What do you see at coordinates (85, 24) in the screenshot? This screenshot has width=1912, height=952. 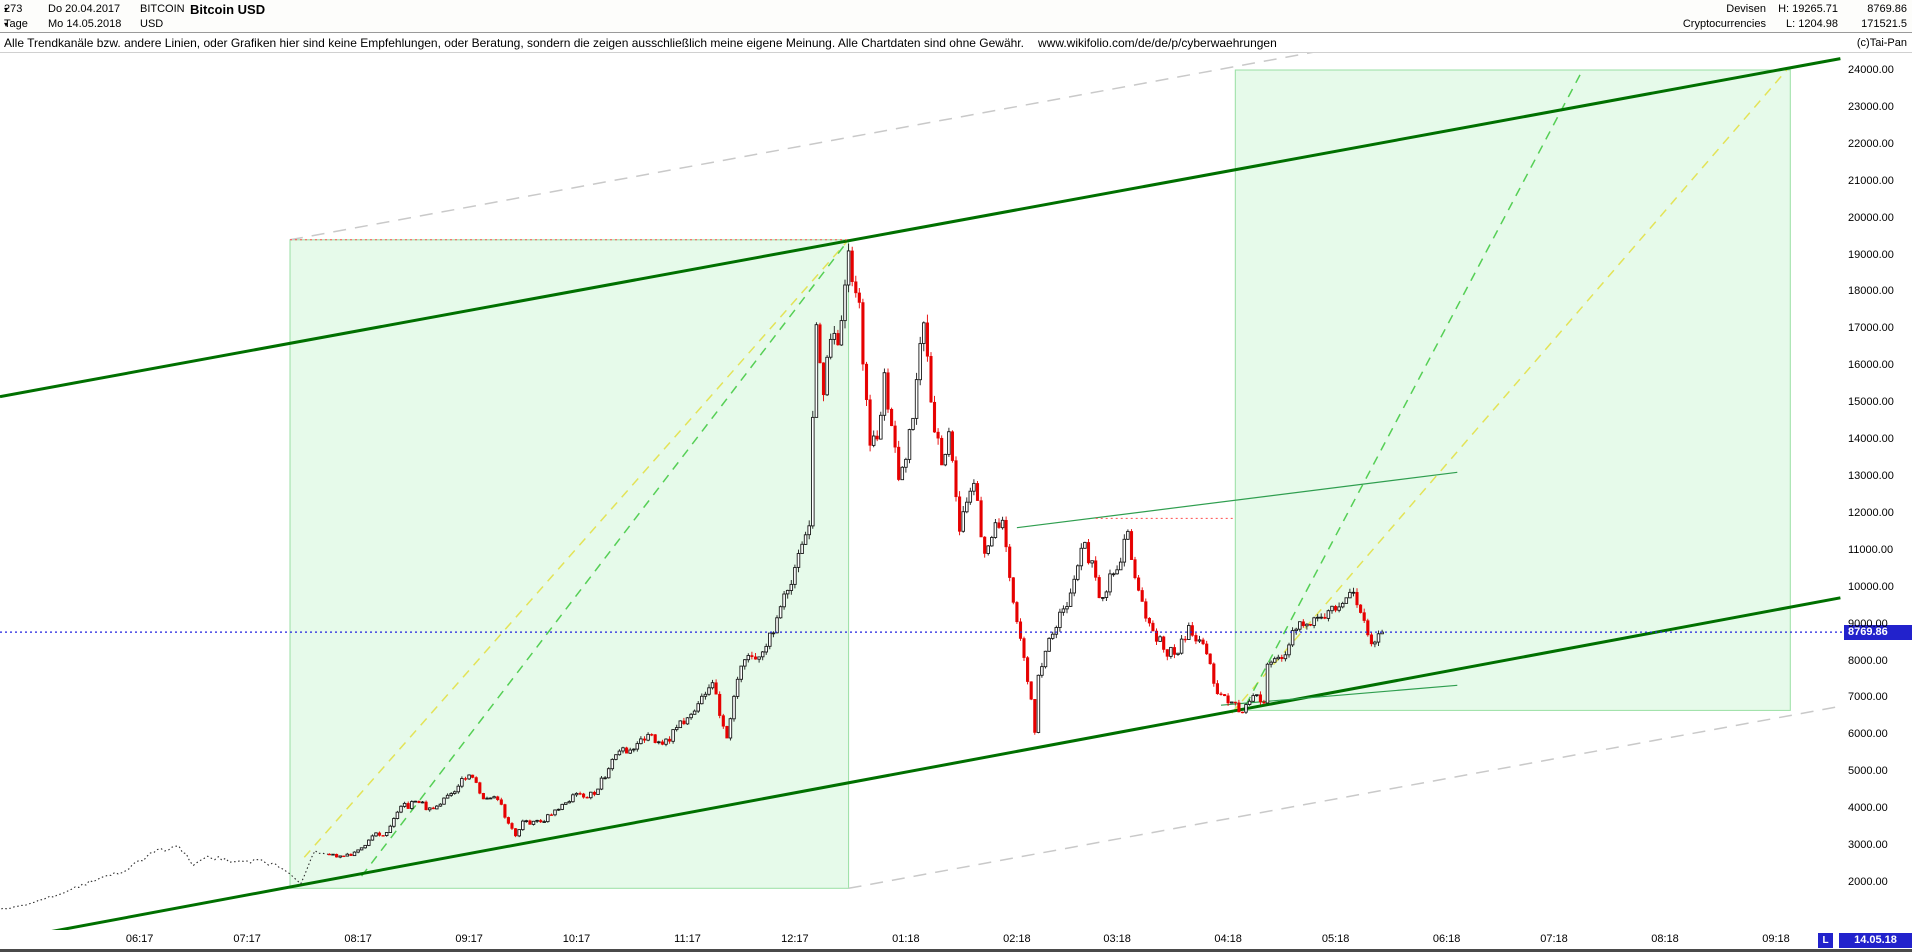 I see `range-end-date: Mo 14.05.2018` at bounding box center [85, 24].